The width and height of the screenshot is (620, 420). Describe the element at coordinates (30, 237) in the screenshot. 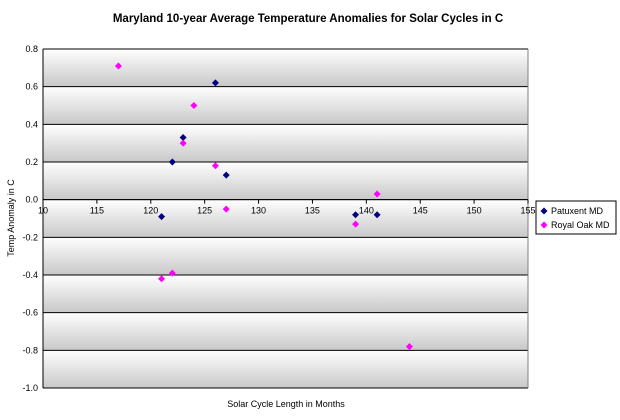

I see `y-tick-label: -0.2` at that location.